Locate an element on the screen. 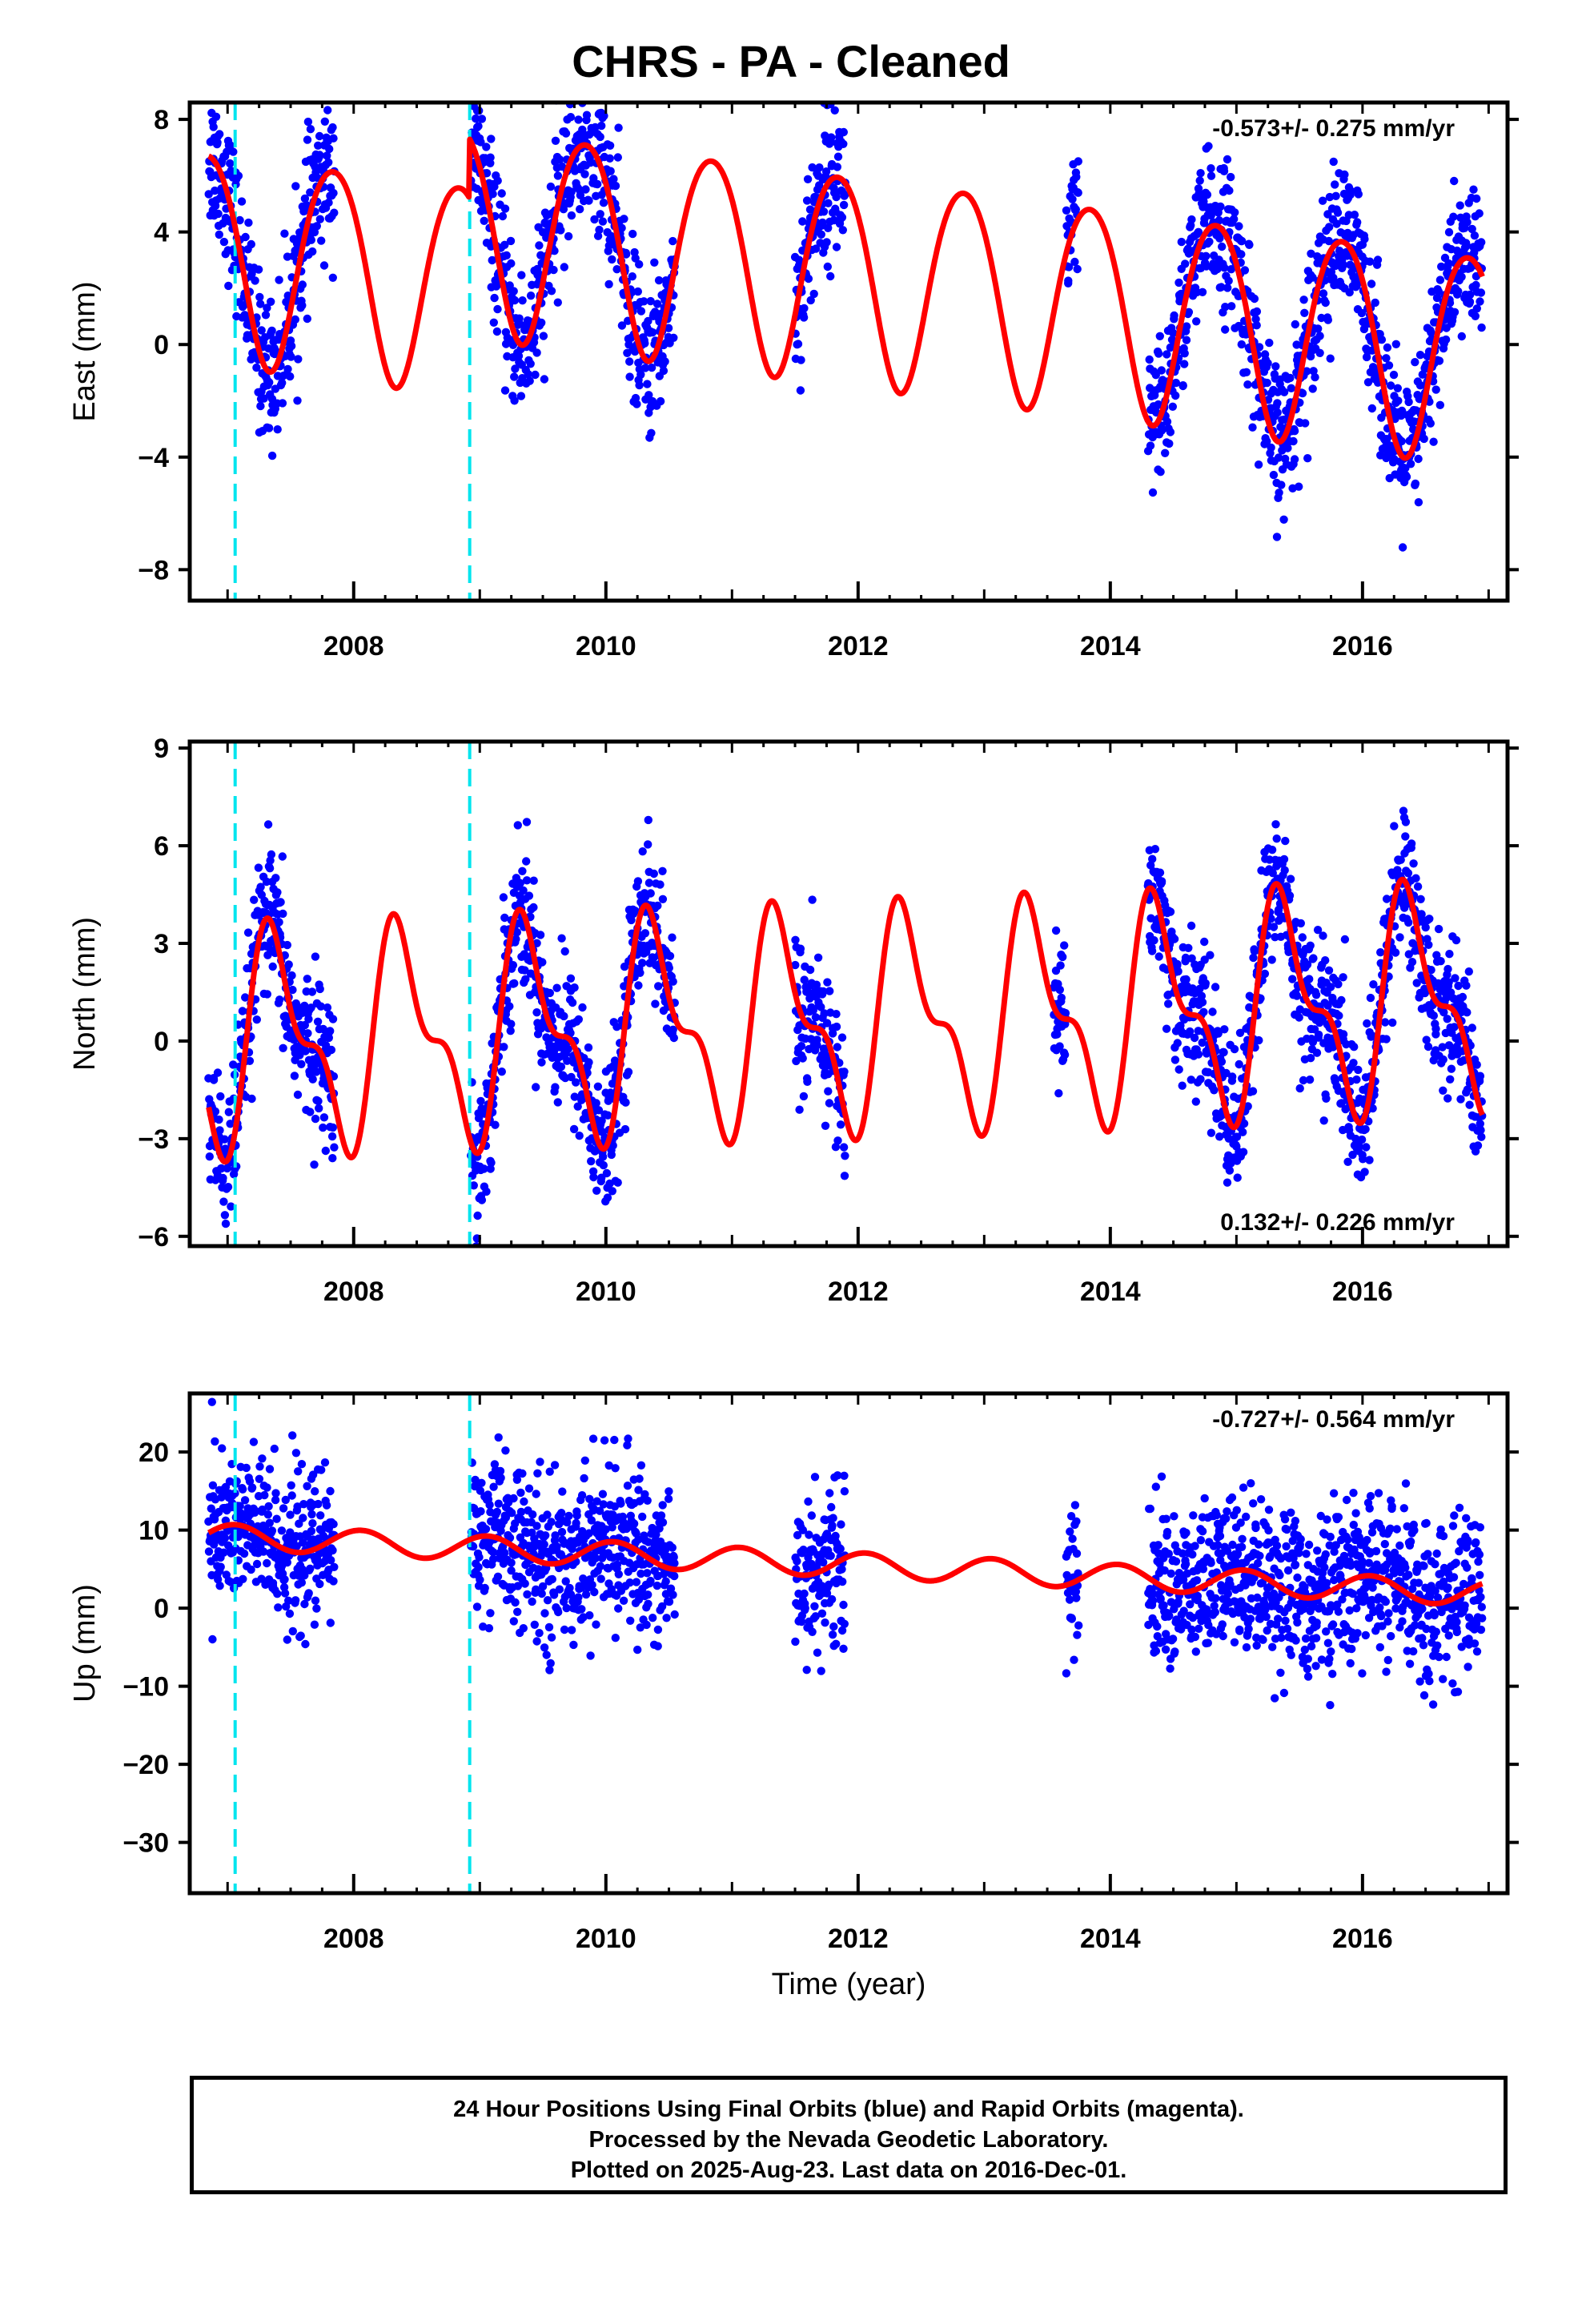 The width and height of the screenshot is (1582, 2324). east-x-tick-label: 2014 is located at coordinates (1110, 646).